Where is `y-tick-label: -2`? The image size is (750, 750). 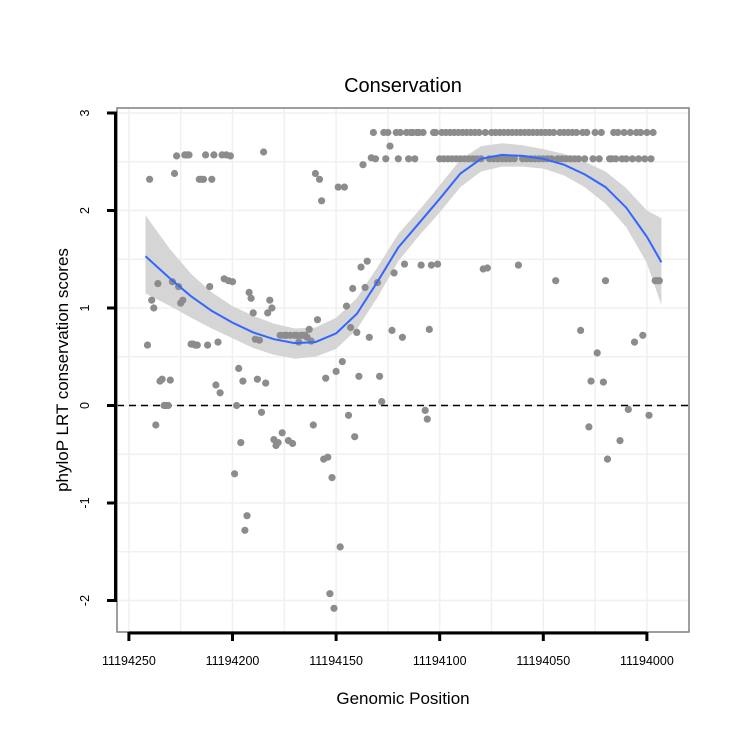 y-tick-label: -2 is located at coordinates (85, 600).